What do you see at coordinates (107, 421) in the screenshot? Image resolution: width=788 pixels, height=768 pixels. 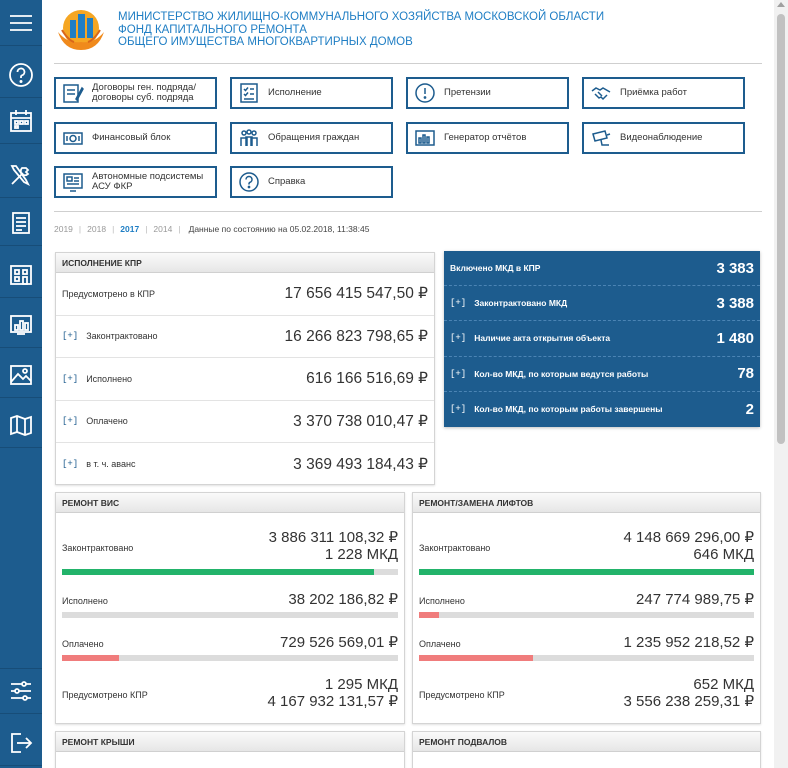 I see `kpr-paid-label: Оплачено` at bounding box center [107, 421].